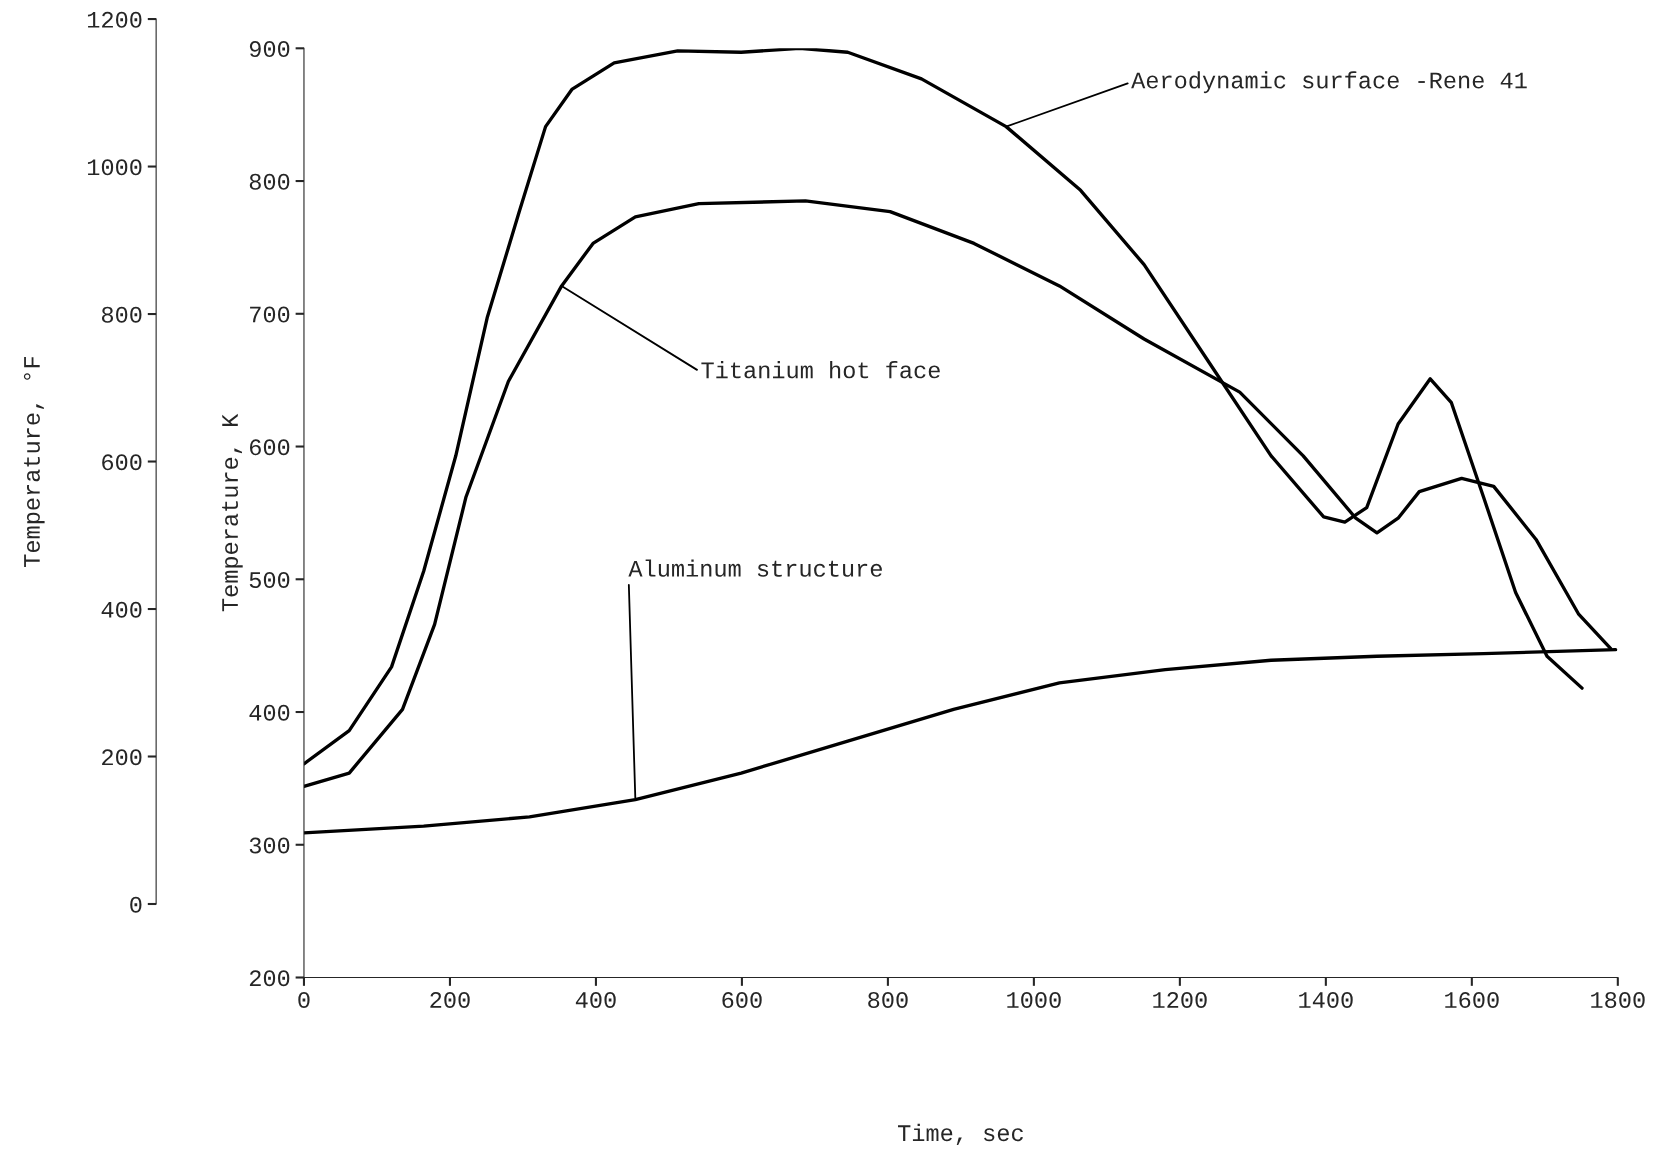  I want to click on annotation: Aluminum structure, so click(755, 568).